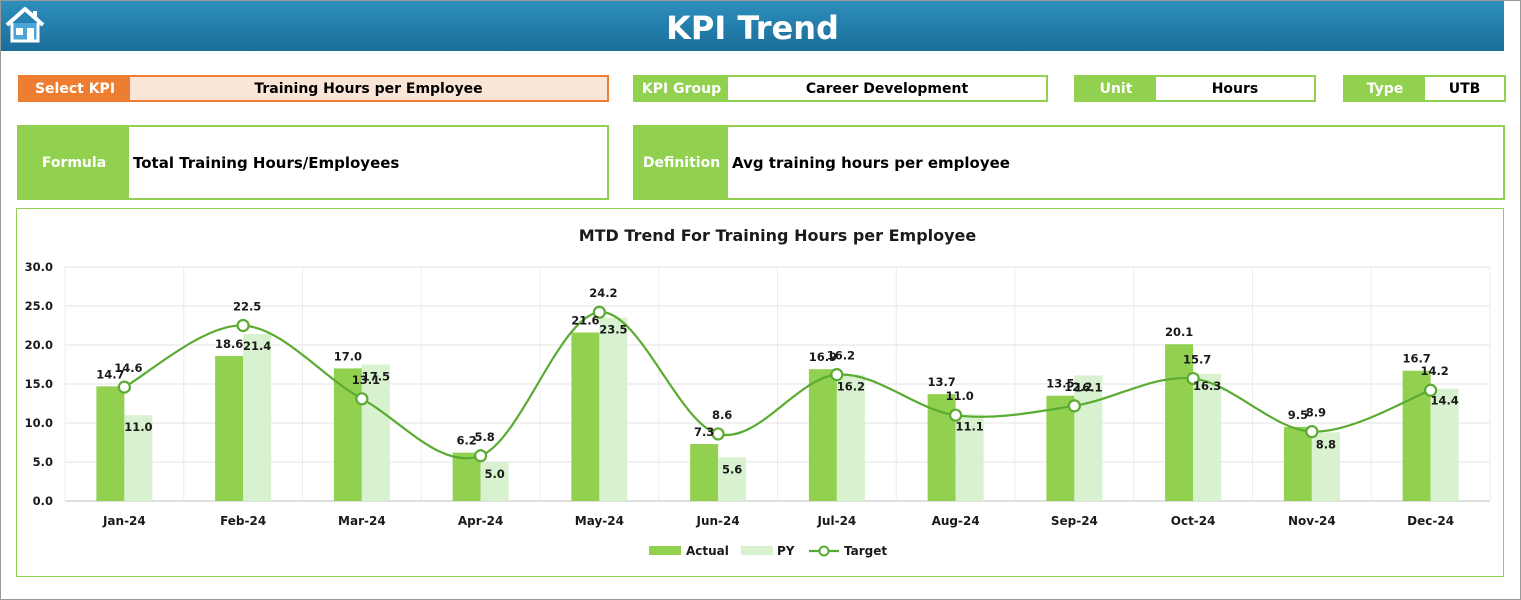 The height and width of the screenshot is (600, 1521). I want to click on formula-value: Total Training Hours/Employees, so click(266, 162).